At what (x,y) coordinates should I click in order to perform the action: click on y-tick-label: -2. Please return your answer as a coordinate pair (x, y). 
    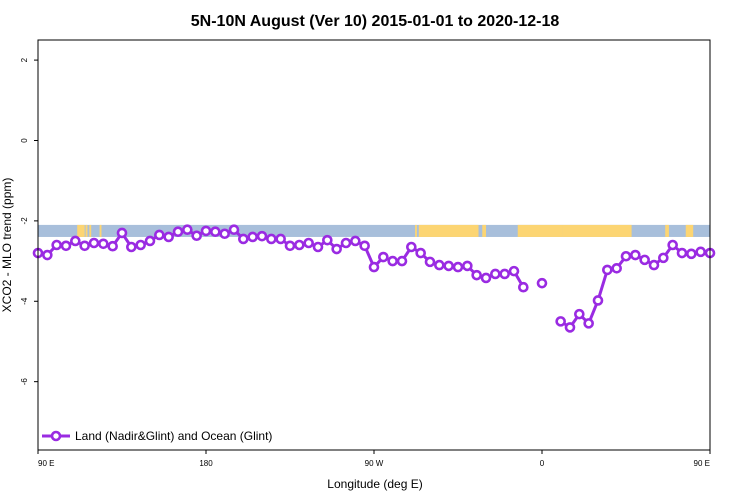
    Looking at the image, I should click on (24, 221).